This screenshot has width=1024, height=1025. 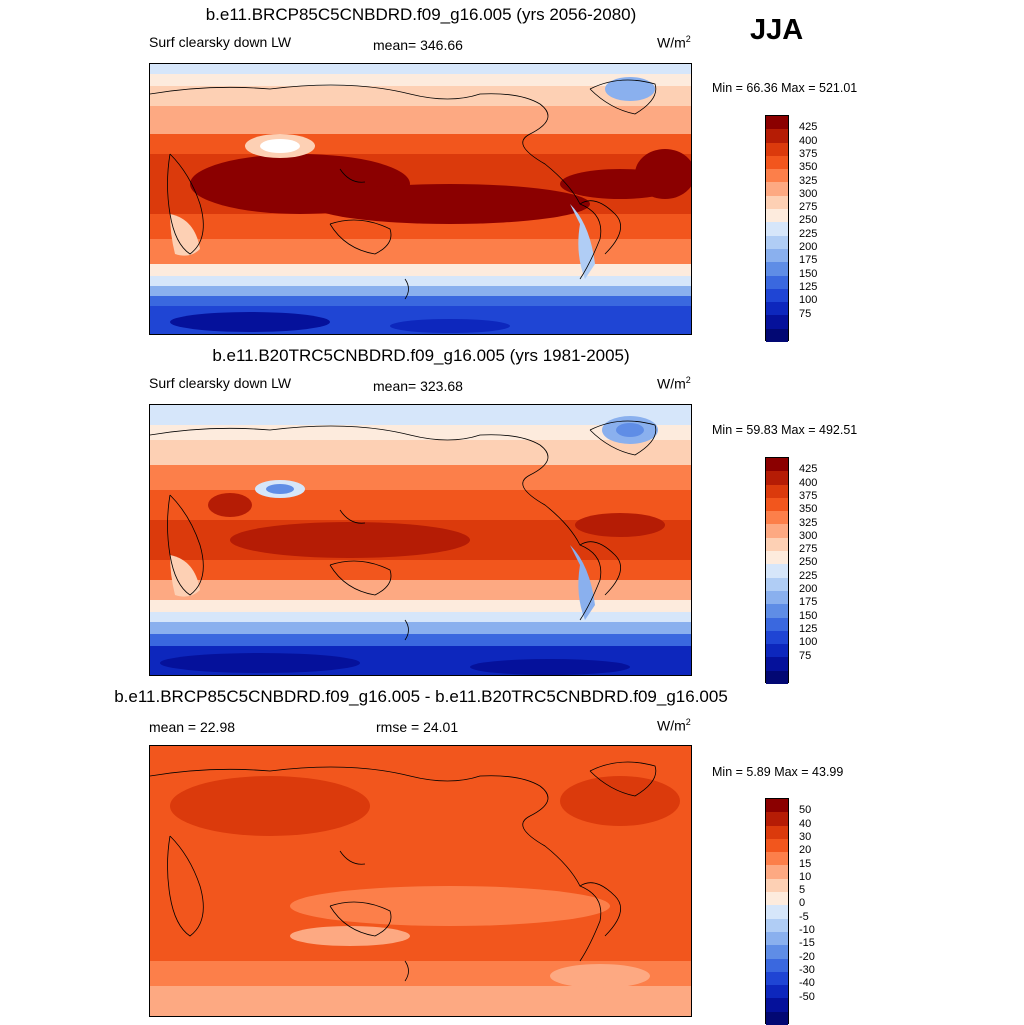 I want to click on panel-3-minmax: Min = 5.89 Max = 43.99, so click(x=778, y=772).